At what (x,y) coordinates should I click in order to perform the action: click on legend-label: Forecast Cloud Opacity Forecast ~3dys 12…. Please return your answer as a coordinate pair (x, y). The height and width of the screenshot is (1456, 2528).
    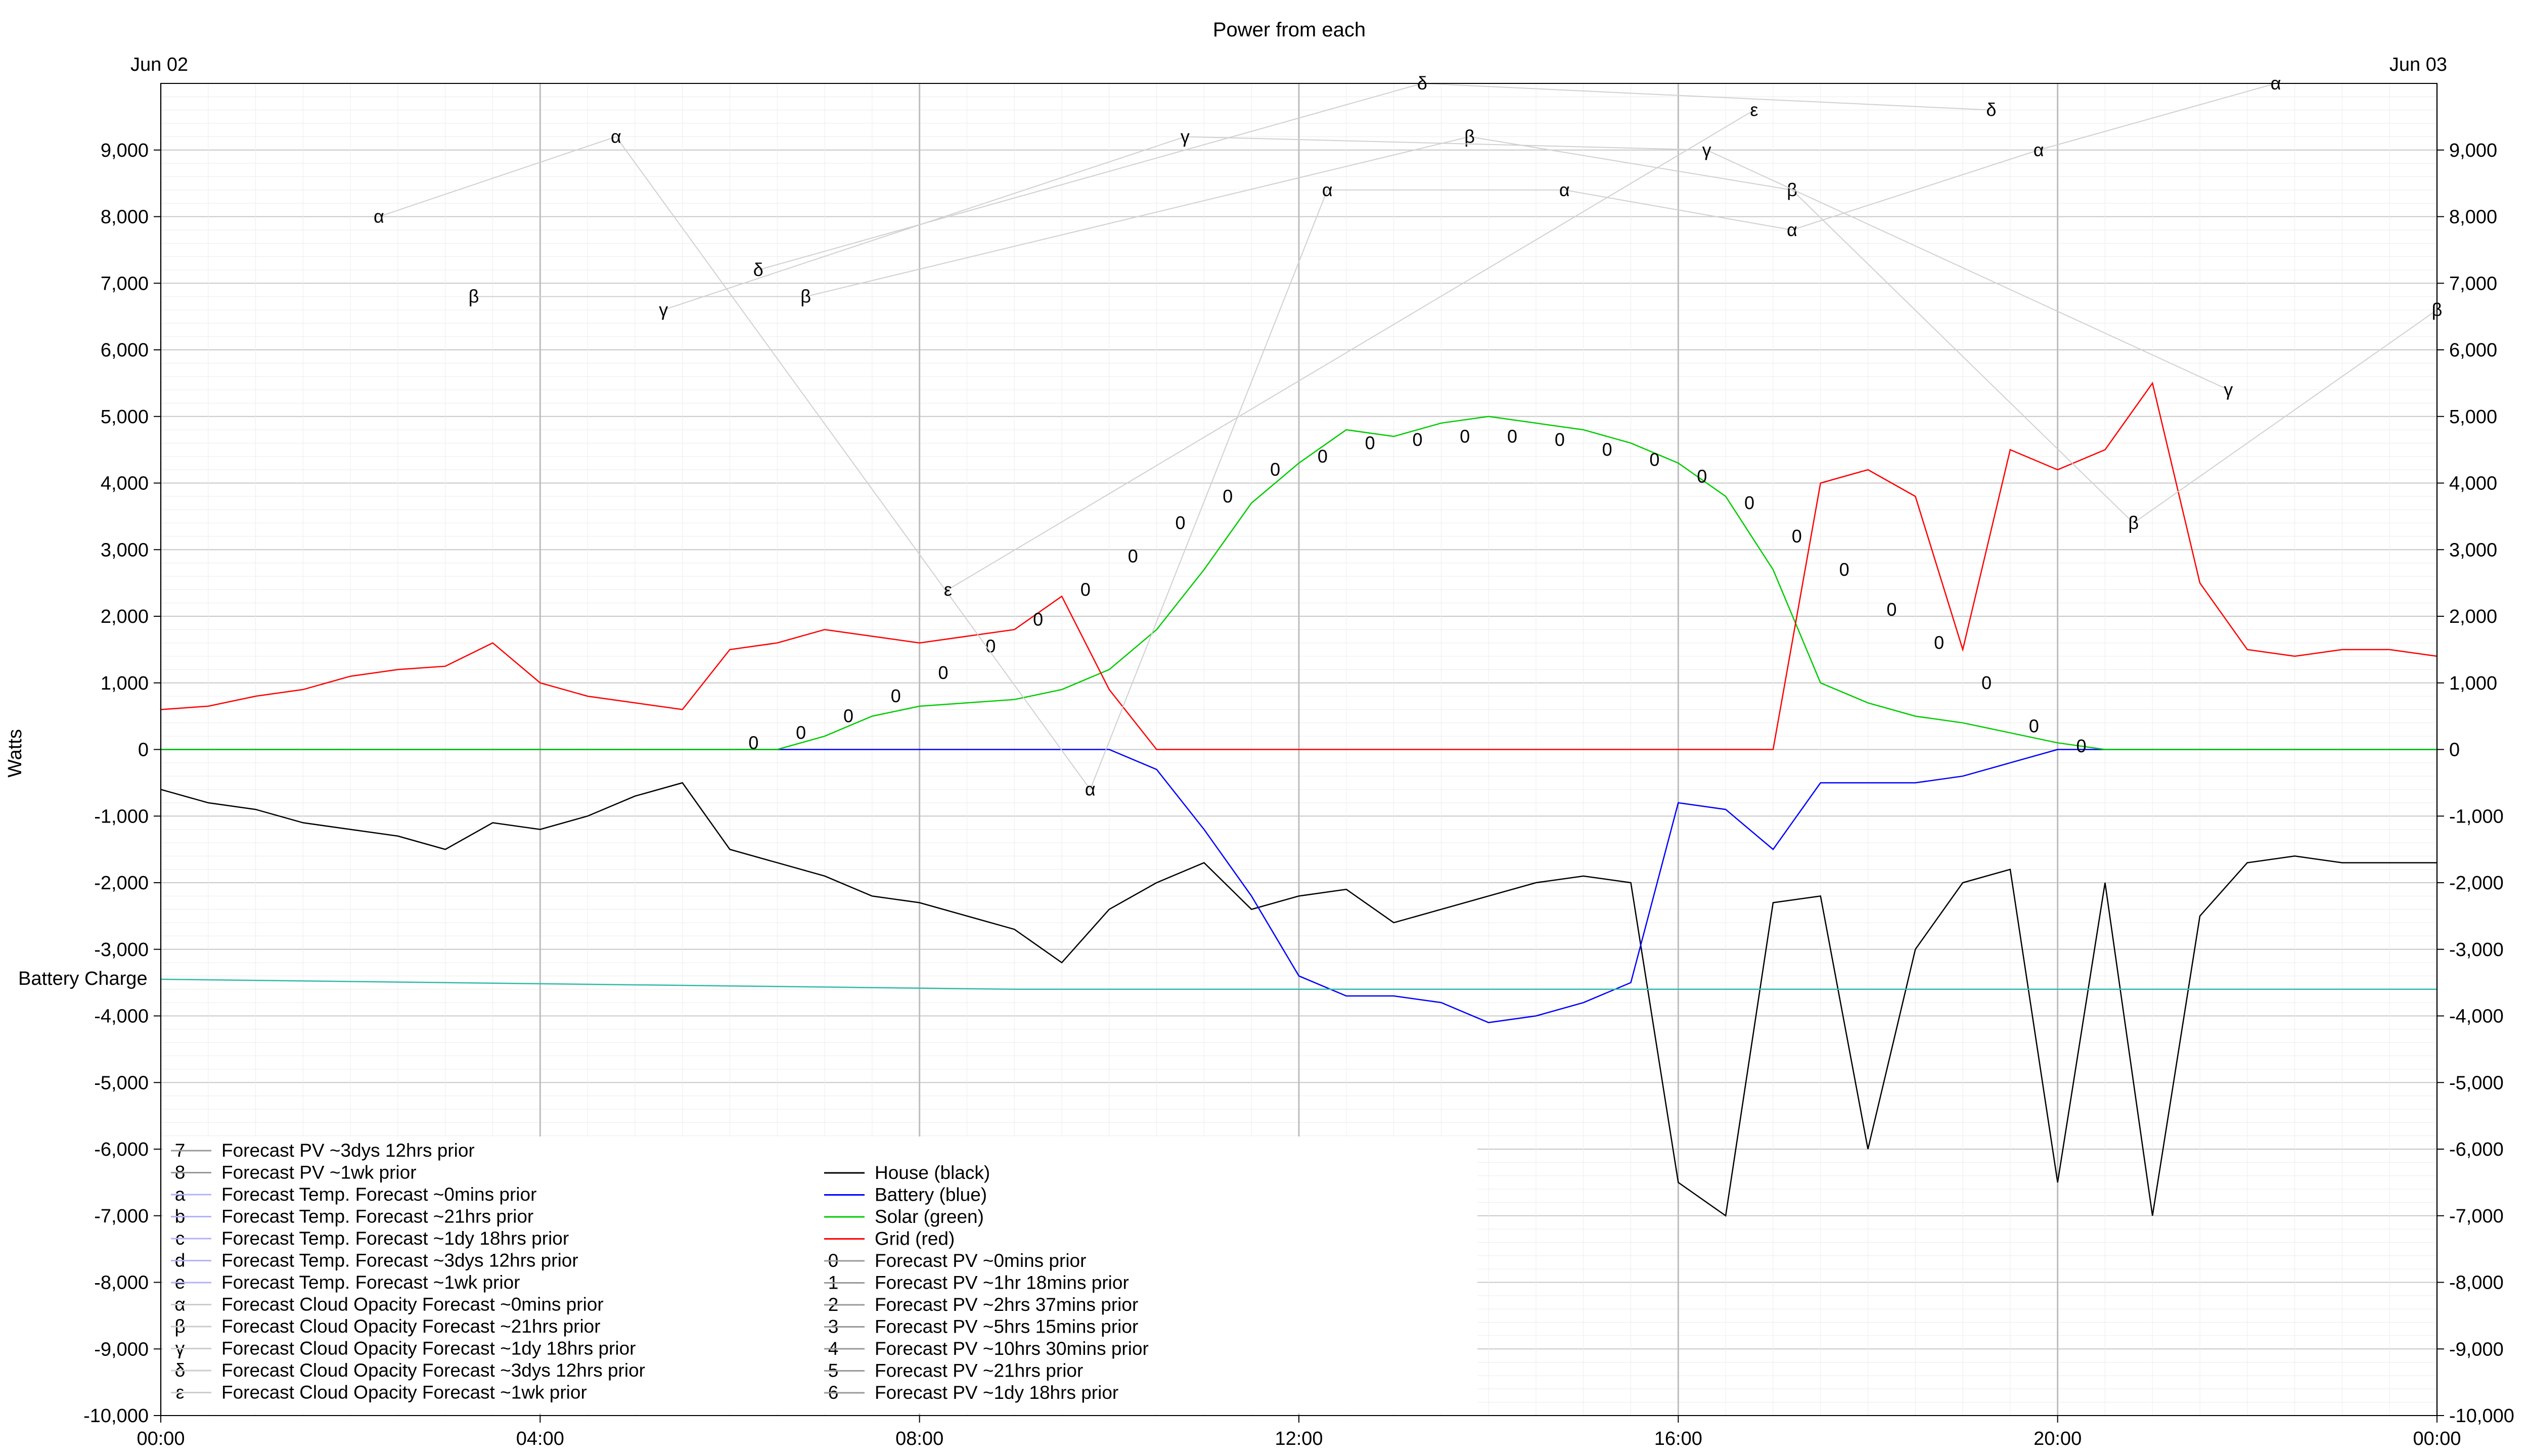
    Looking at the image, I should click on (433, 1370).